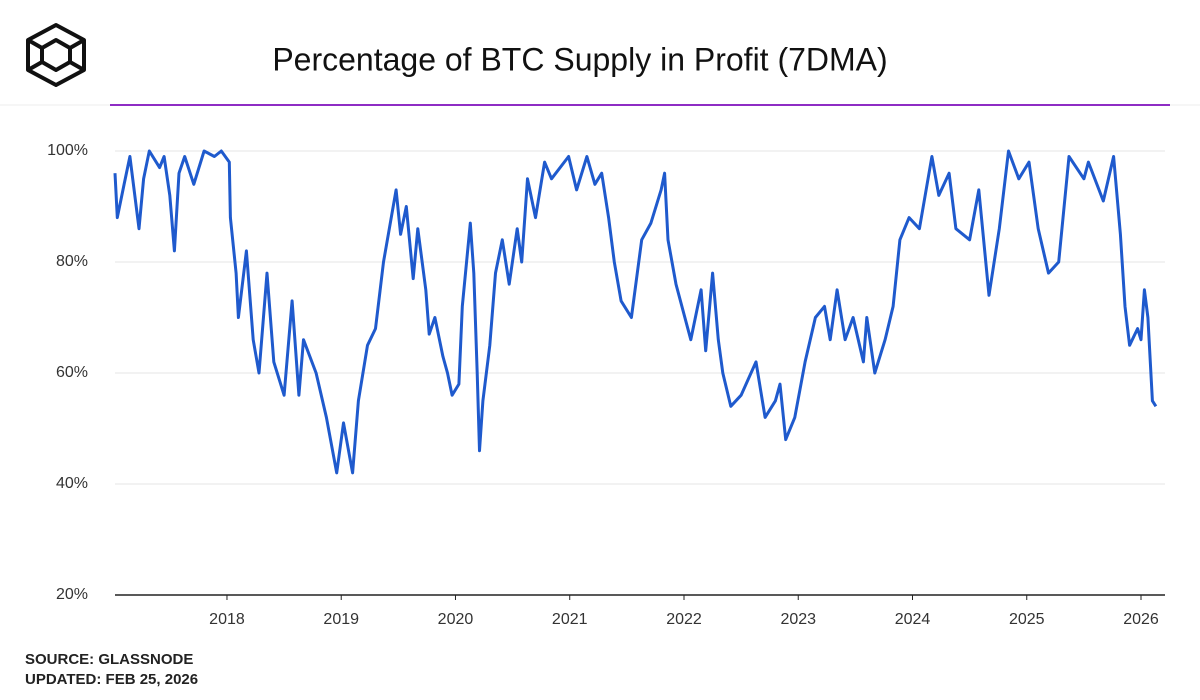  I want to click on x-tick-label: 2020, so click(456, 619).